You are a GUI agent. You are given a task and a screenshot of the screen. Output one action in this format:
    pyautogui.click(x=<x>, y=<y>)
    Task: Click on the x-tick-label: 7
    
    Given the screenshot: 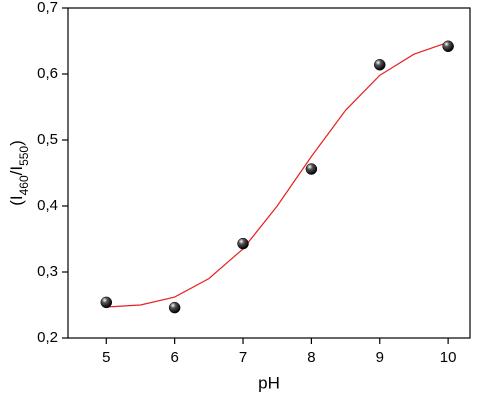 What is the action you would take?
    pyautogui.click(x=243, y=357)
    